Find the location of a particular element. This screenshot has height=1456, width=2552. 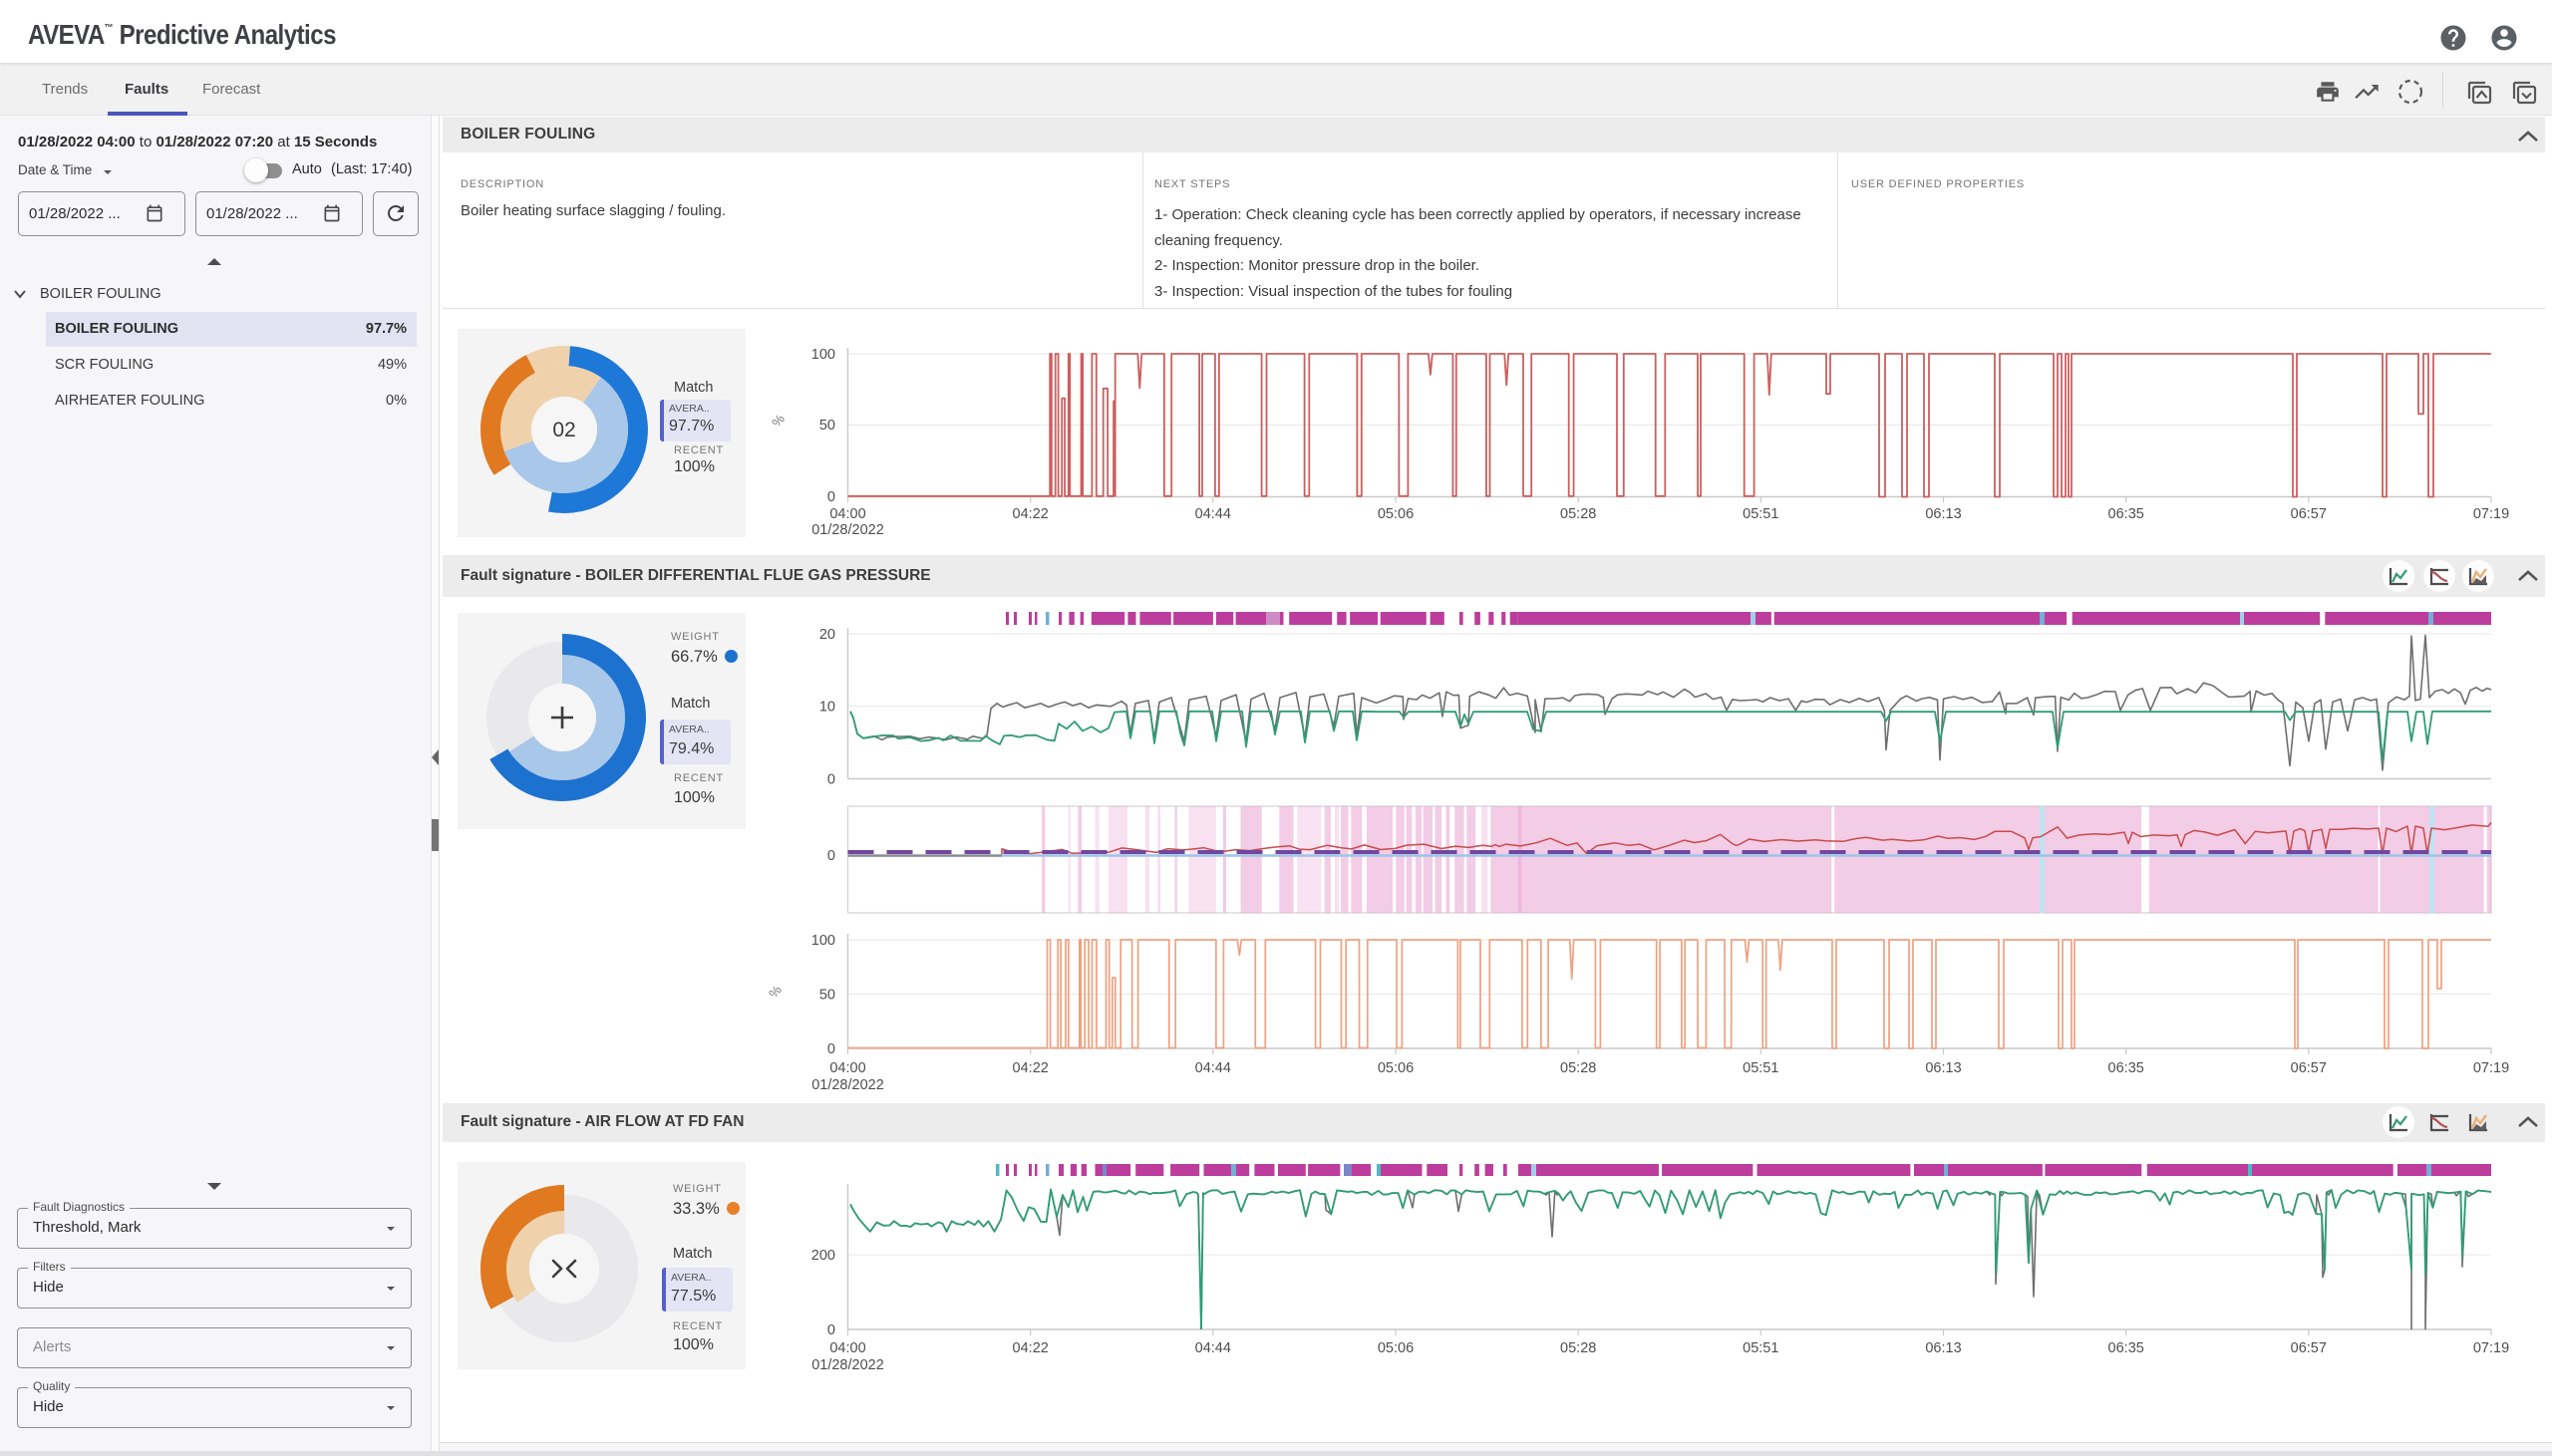

svg-text: 02 is located at coordinates (563, 430).